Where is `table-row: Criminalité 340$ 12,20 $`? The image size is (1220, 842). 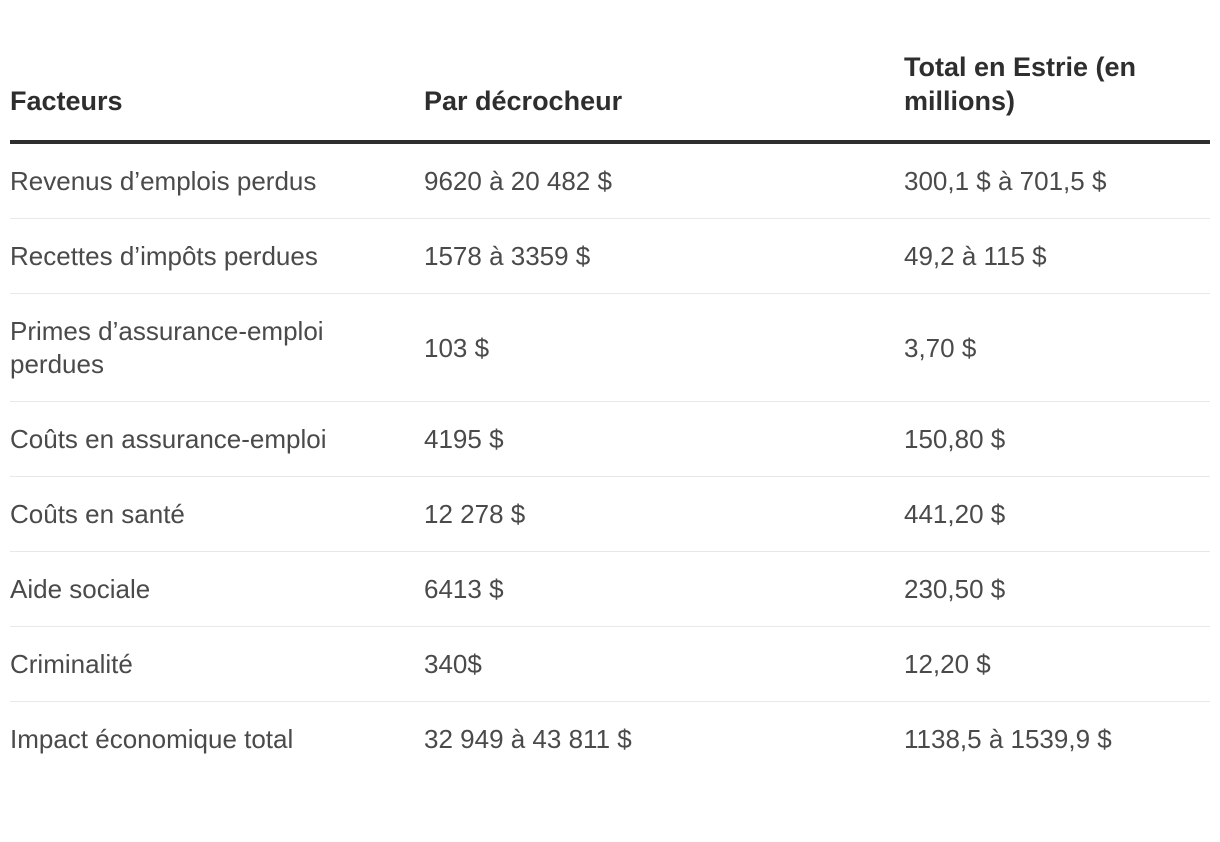
table-row: Criminalité 340$ 12,20 $ is located at coordinates (610, 664).